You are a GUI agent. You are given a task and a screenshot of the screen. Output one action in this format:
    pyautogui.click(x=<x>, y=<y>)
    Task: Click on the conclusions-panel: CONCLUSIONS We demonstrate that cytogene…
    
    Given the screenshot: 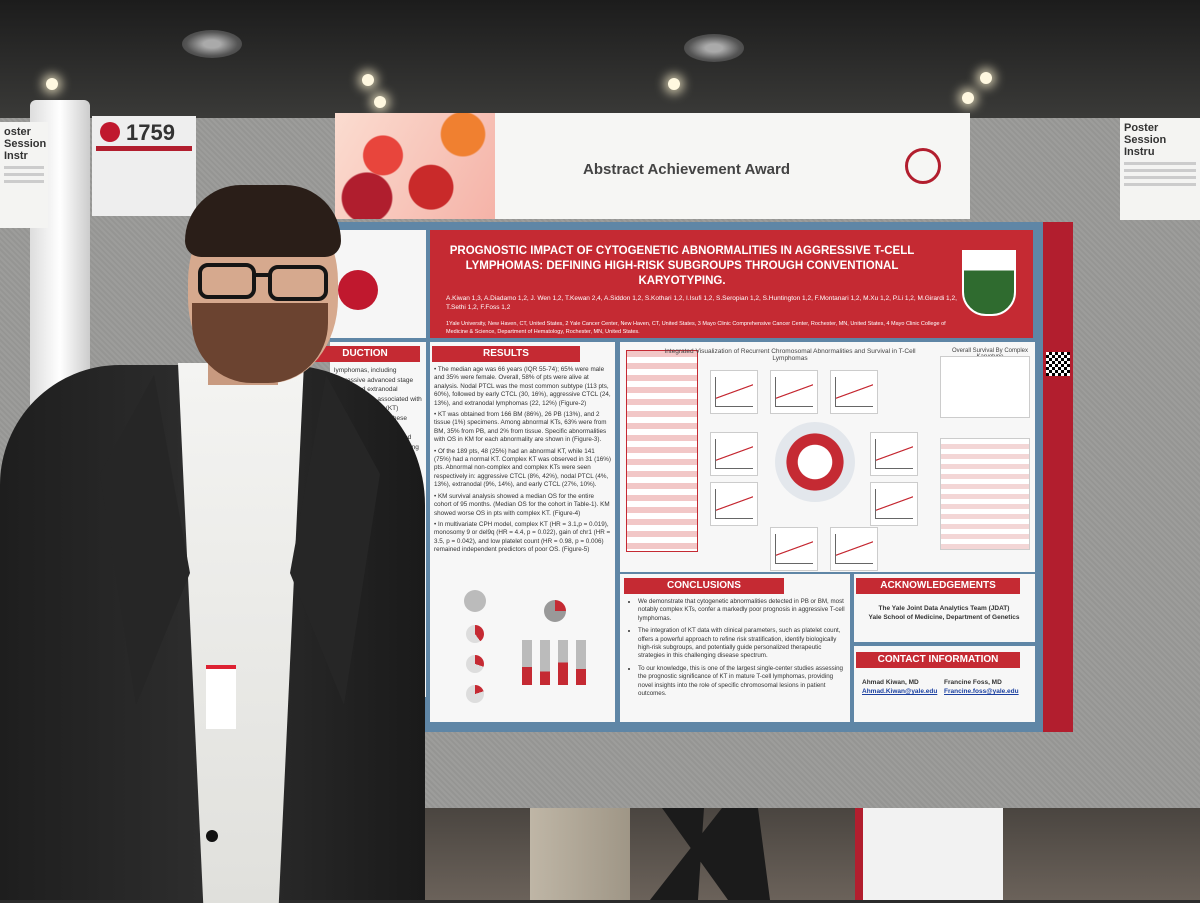 What is the action you would take?
    pyautogui.click(x=735, y=648)
    